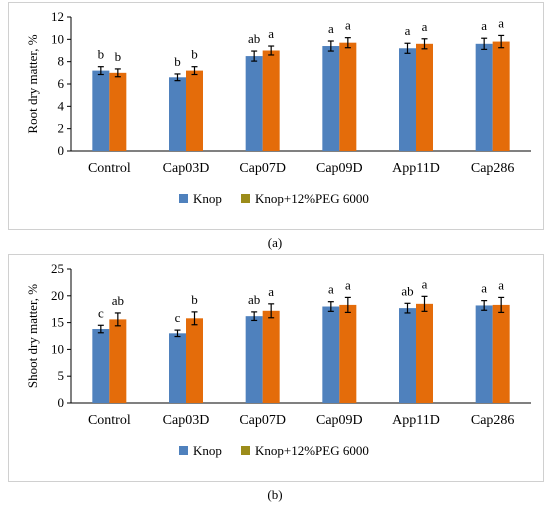  What do you see at coordinates (61, 61) in the screenshot?
I see `y-tick-label: 8` at bounding box center [61, 61].